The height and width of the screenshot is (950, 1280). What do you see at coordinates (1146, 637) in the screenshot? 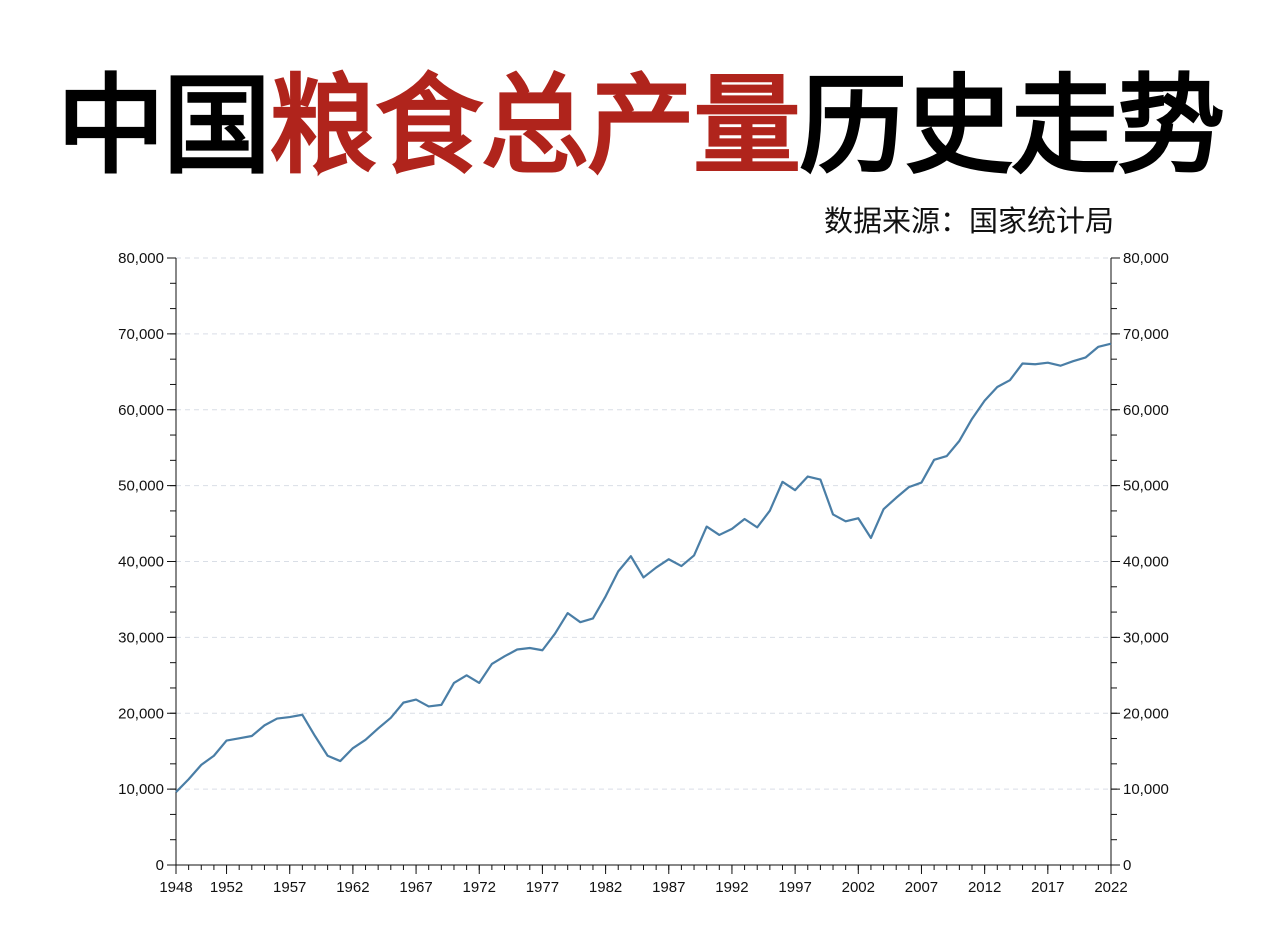
I see `y-tick-label-right: 30,000` at bounding box center [1146, 637].